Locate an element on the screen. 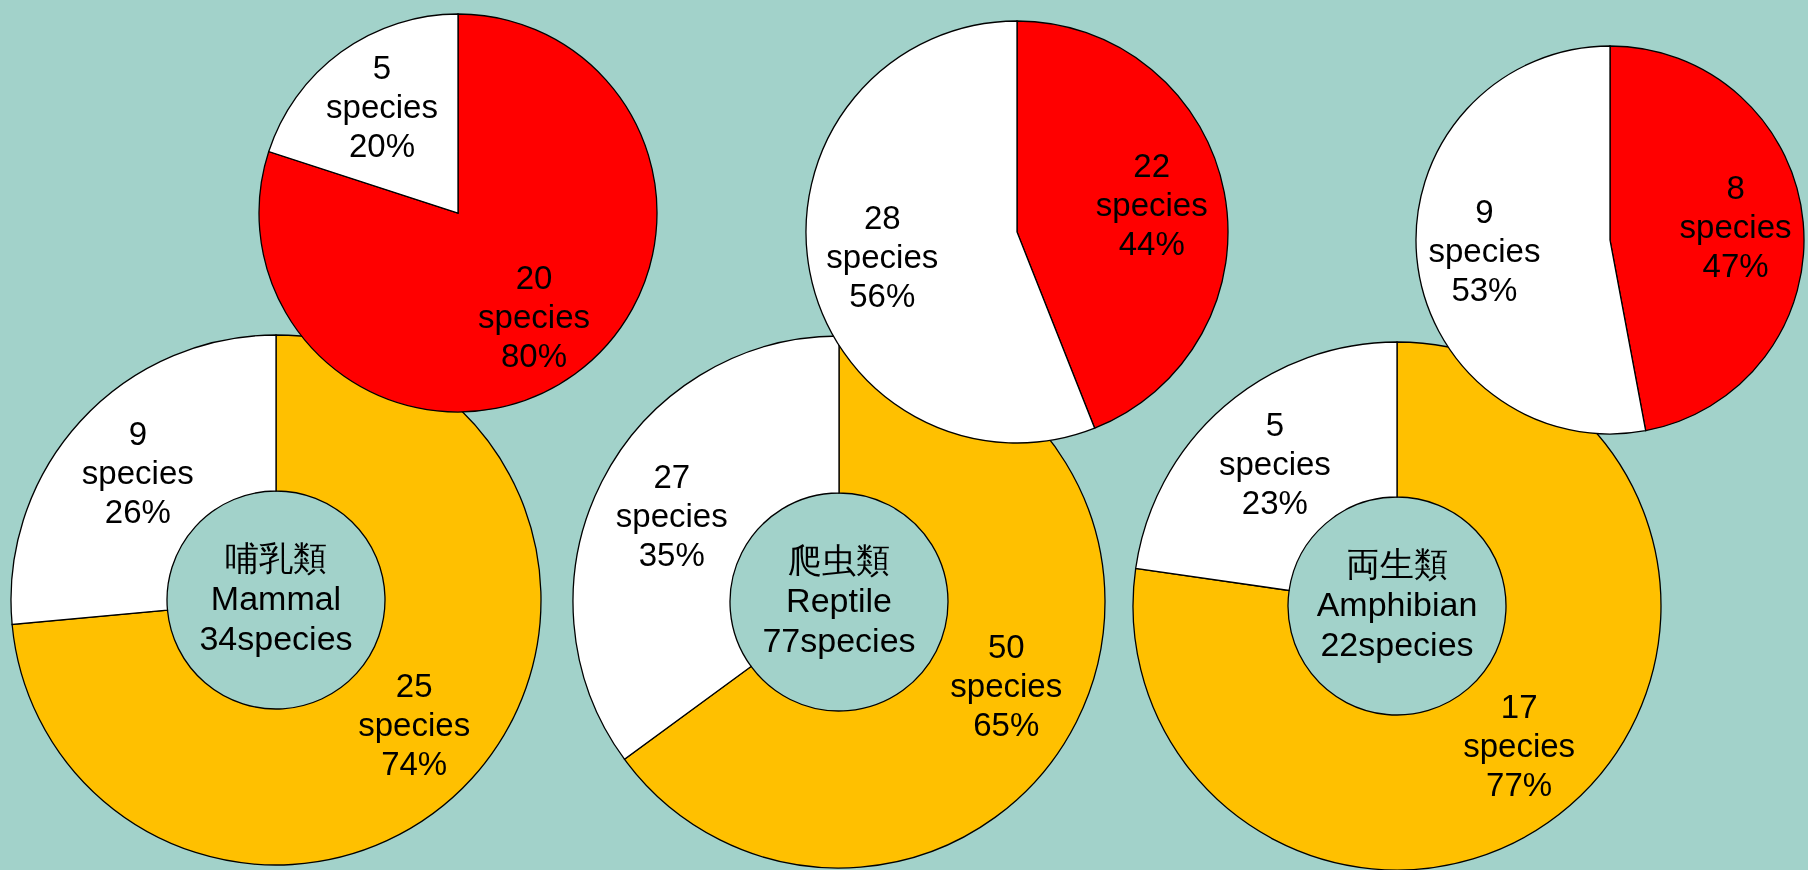  text: 爬虫類 Reptile 77species is located at coordinates (839, 600).